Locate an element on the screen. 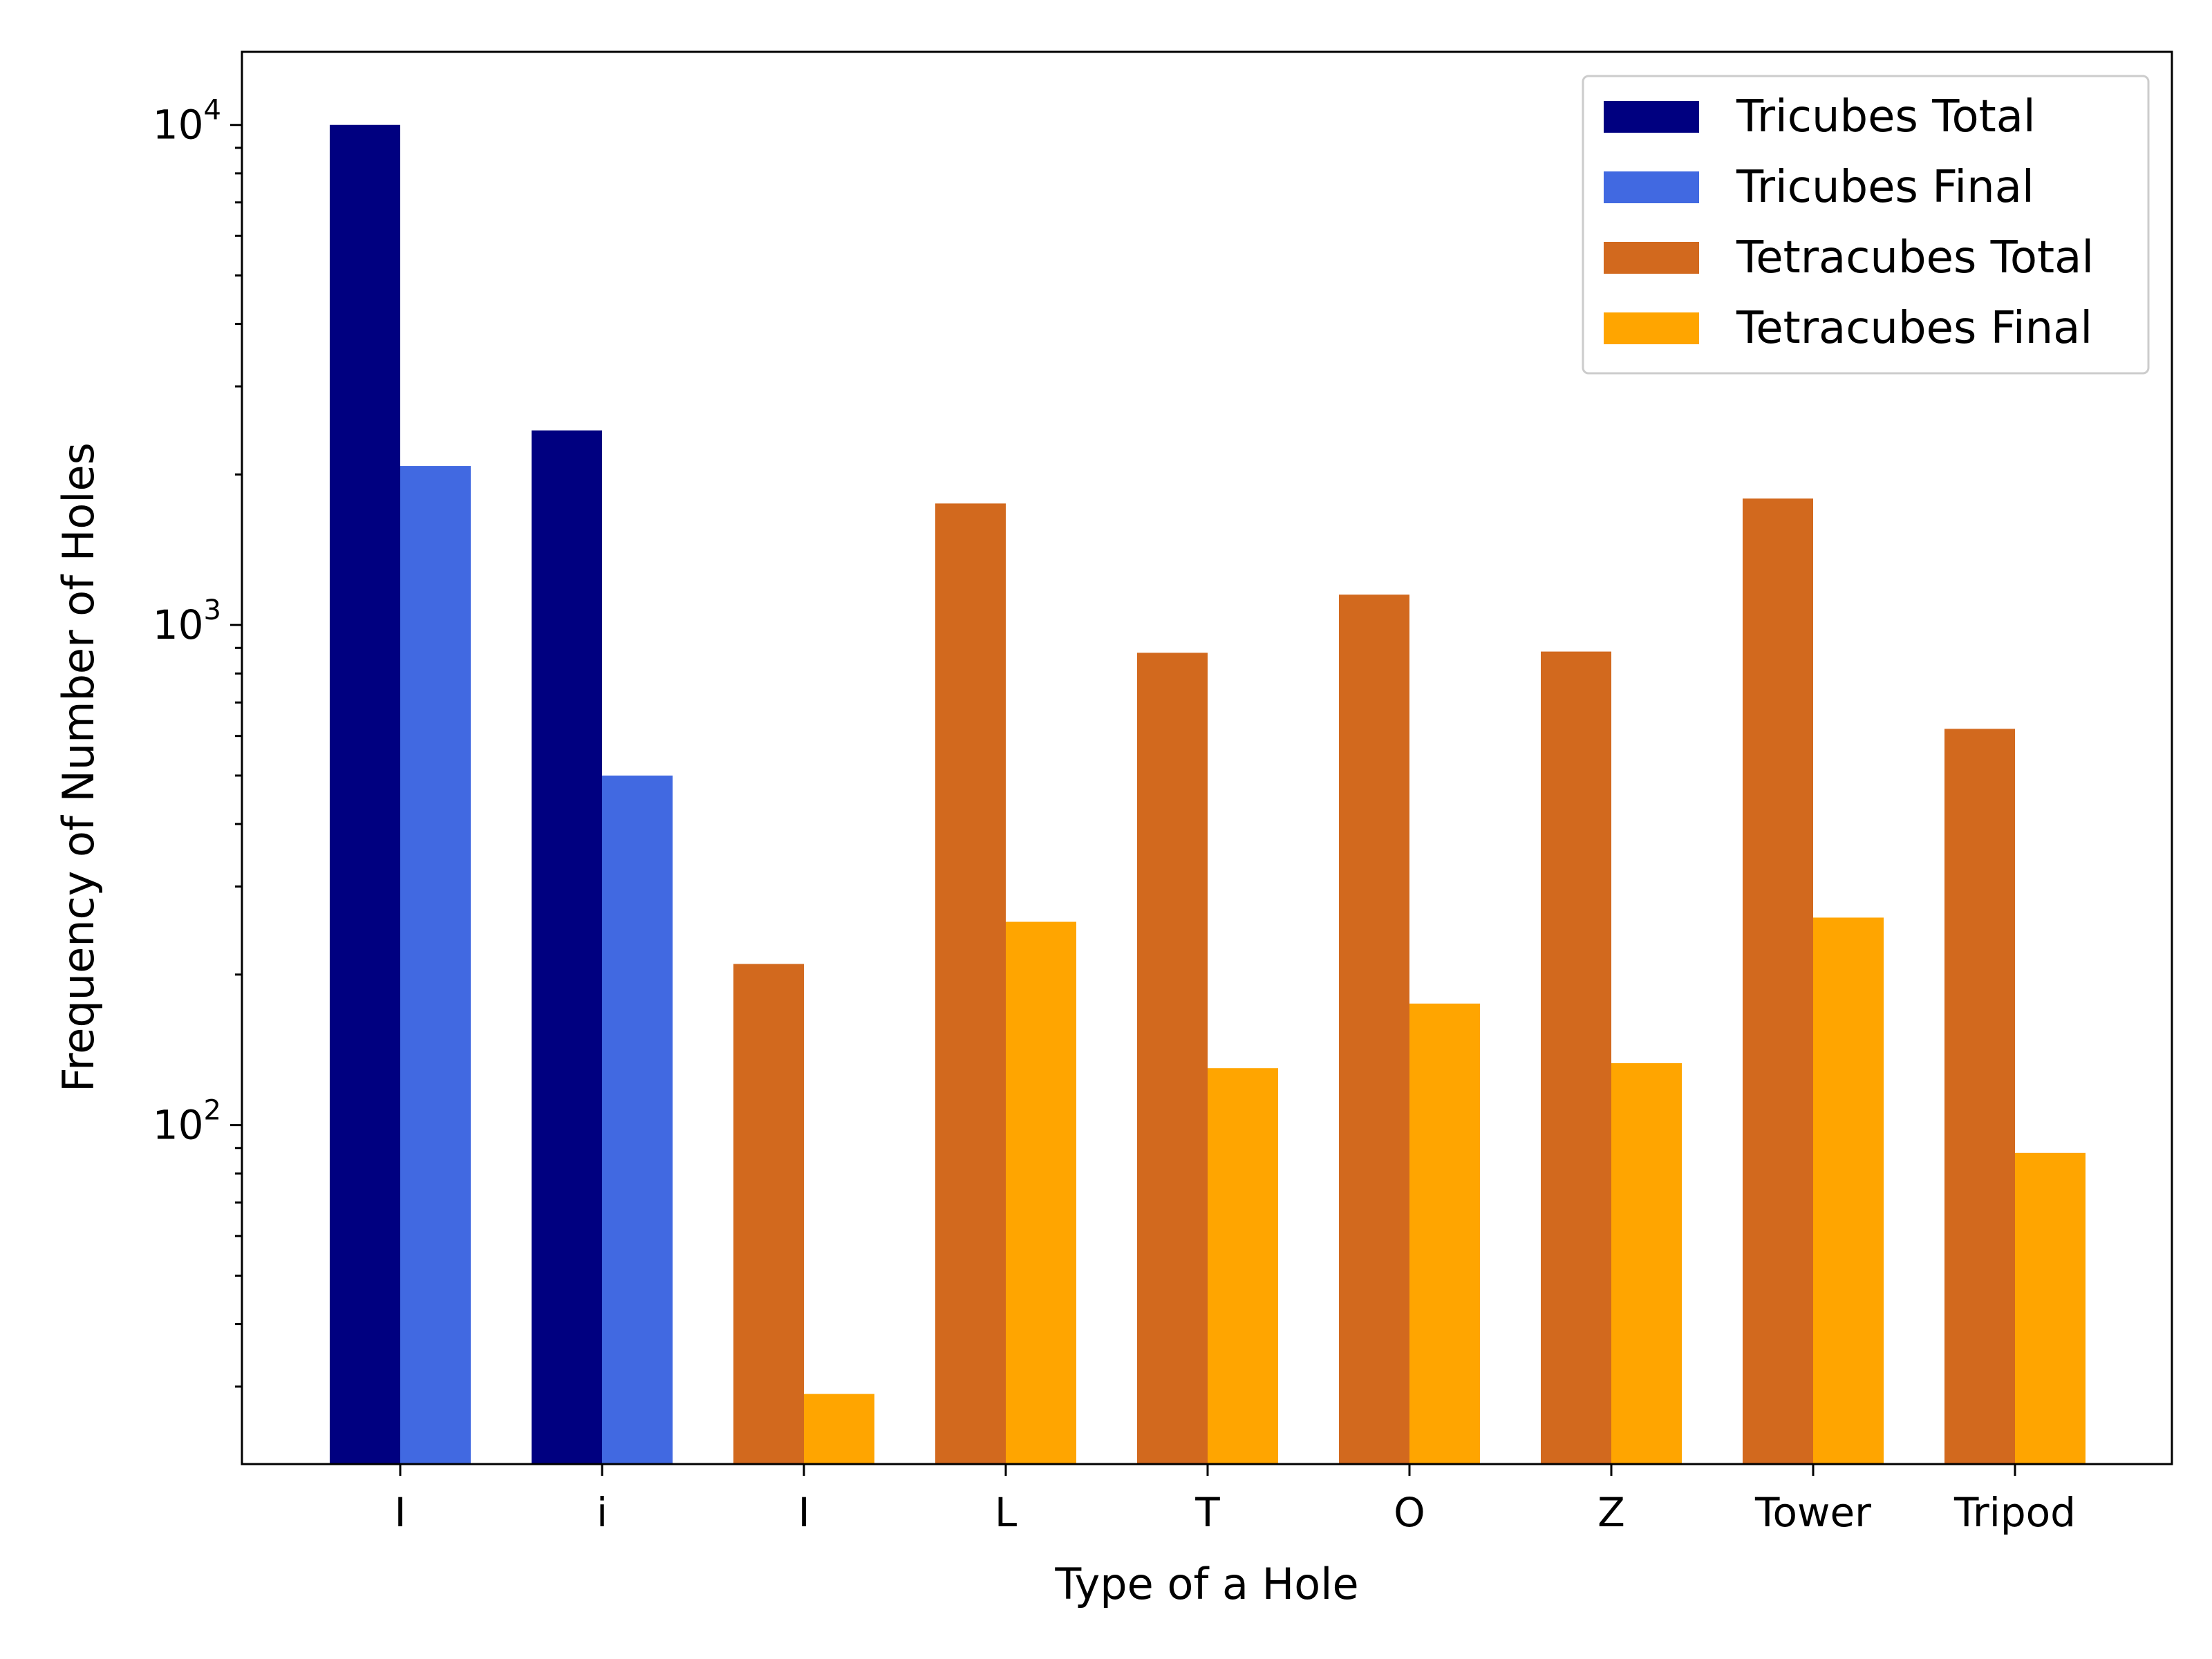 This screenshot has width=2212, height=1659. legend-box is located at coordinates (1866, 225).